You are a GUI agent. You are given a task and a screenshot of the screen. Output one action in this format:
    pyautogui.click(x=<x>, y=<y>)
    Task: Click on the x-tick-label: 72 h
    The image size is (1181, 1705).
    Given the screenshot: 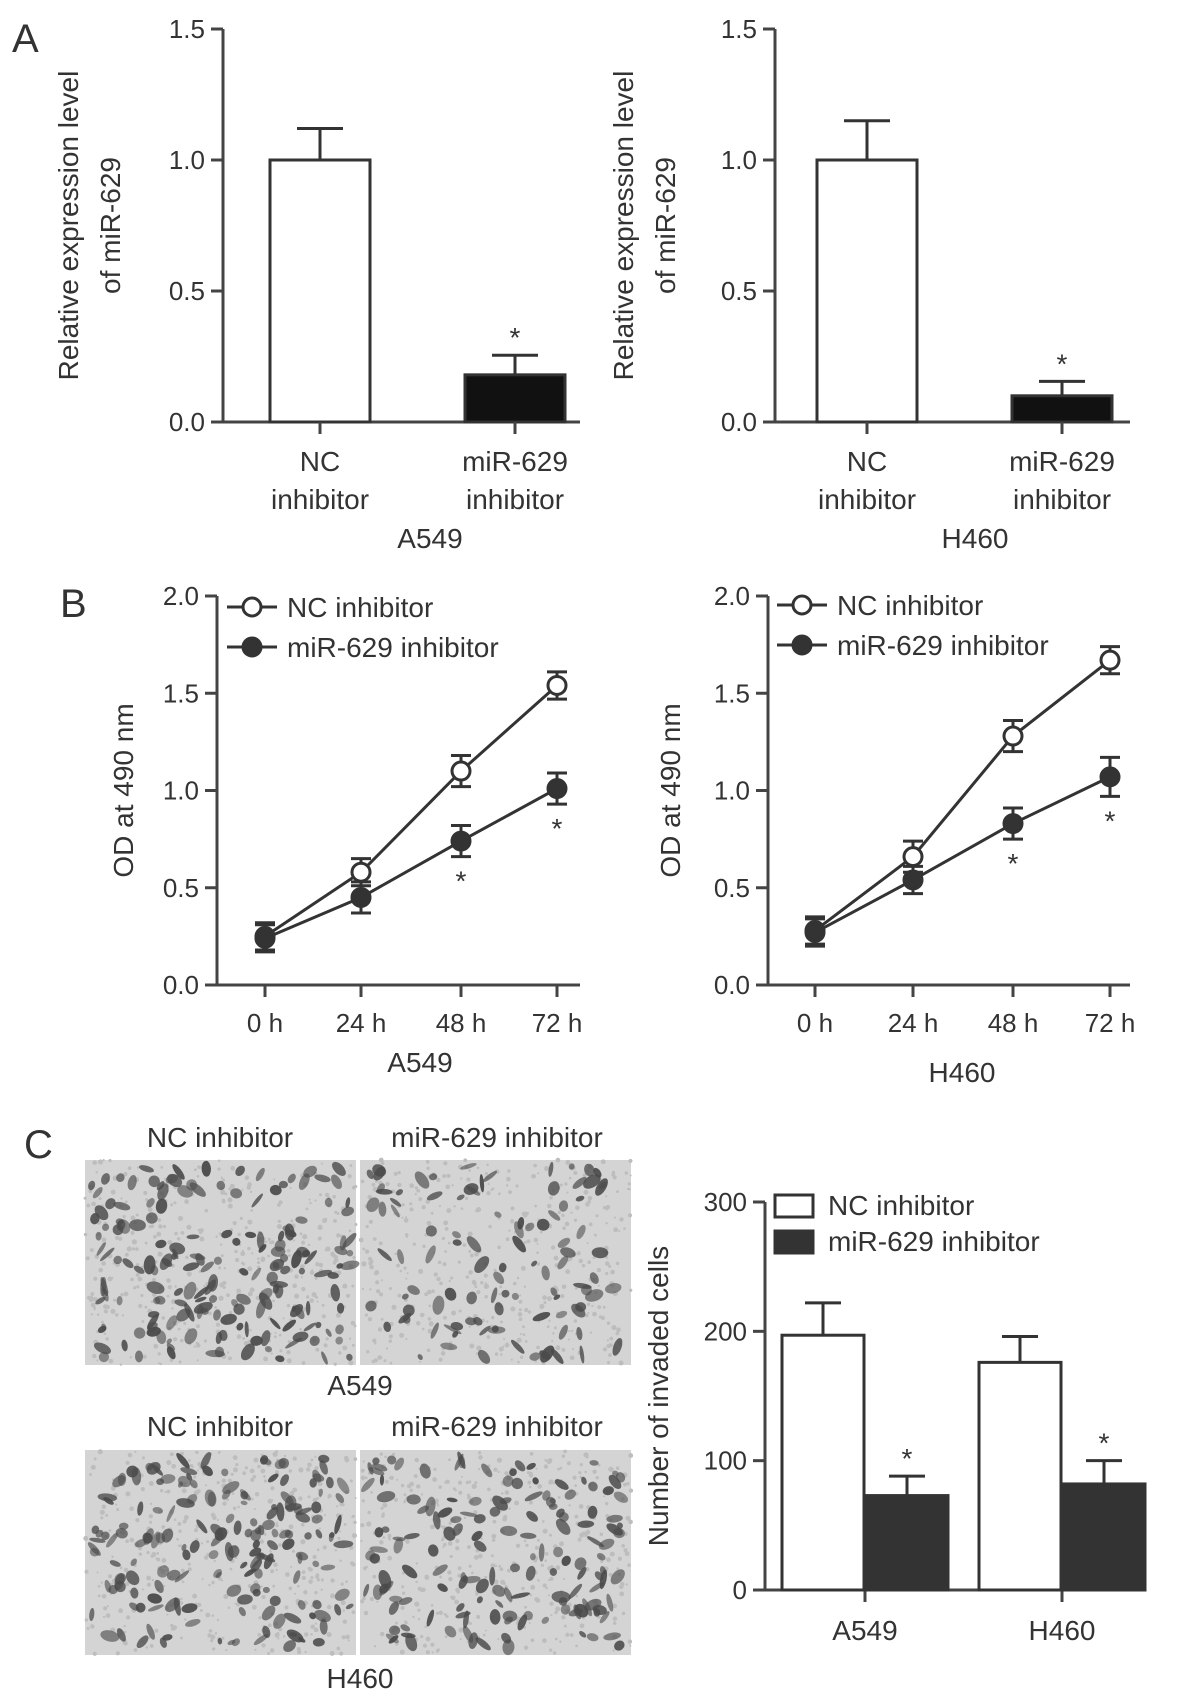 What is the action you would take?
    pyautogui.click(x=1110, y=1023)
    